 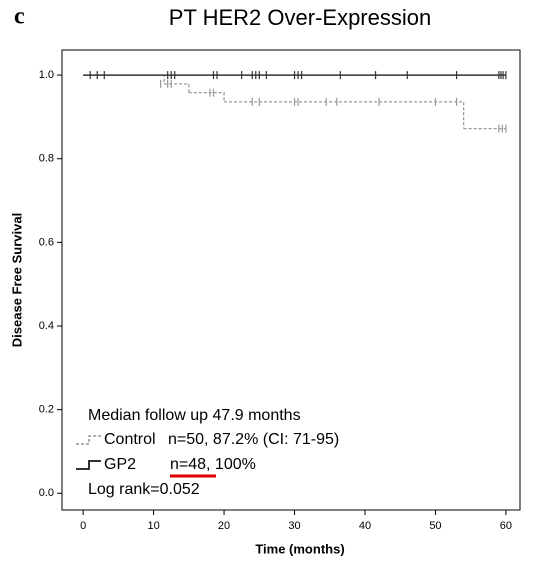 What do you see at coordinates (46, 75) in the screenshot?
I see `y-tick-label: 1.0` at bounding box center [46, 75].